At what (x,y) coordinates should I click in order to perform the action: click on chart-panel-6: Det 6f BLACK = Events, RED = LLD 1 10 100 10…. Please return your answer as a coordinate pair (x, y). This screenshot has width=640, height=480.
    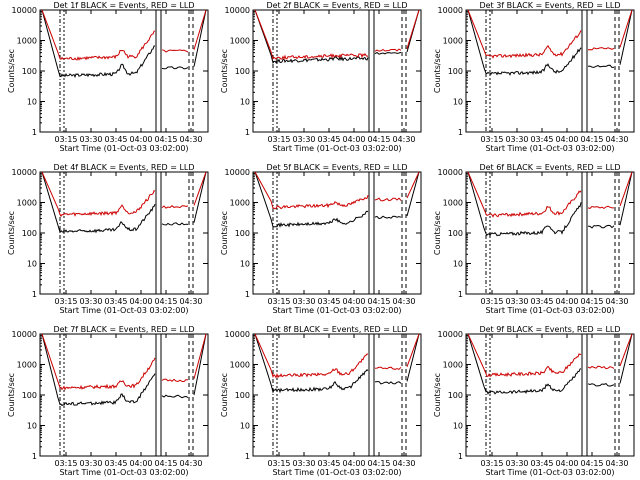
    Looking at the image, I should click on (534, 239).